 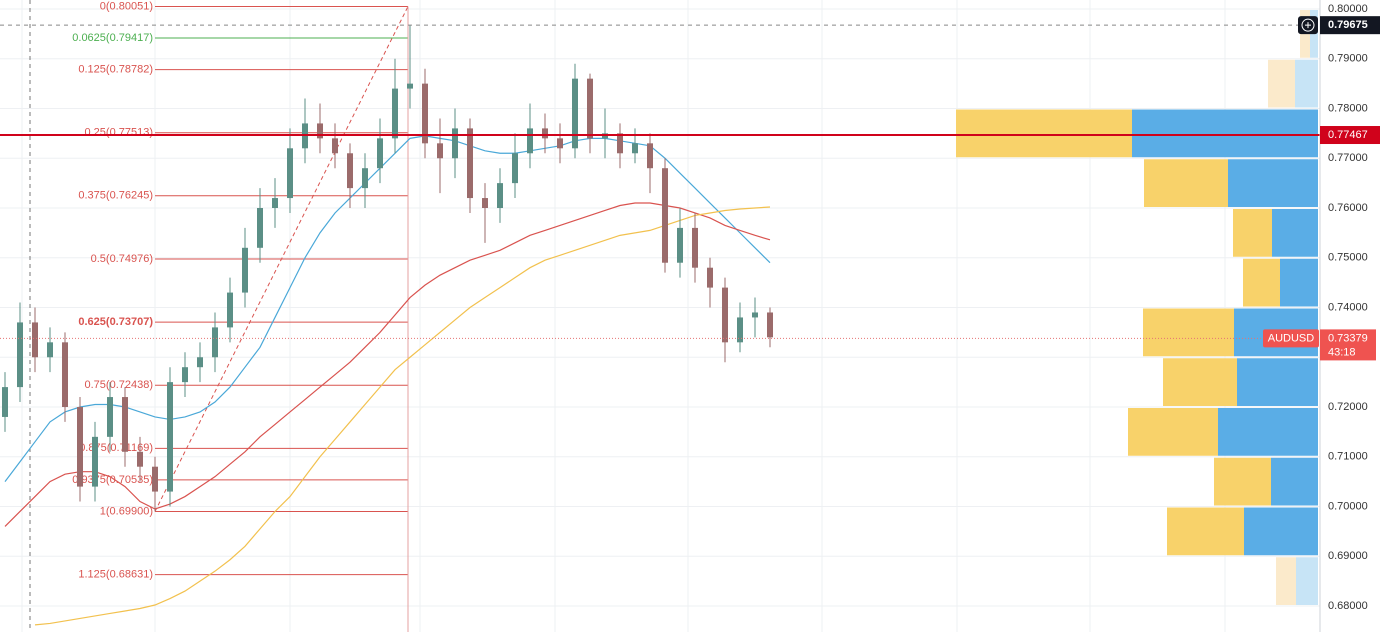 I want to click on countdown: 43:18, so click(x=1342, y=352).